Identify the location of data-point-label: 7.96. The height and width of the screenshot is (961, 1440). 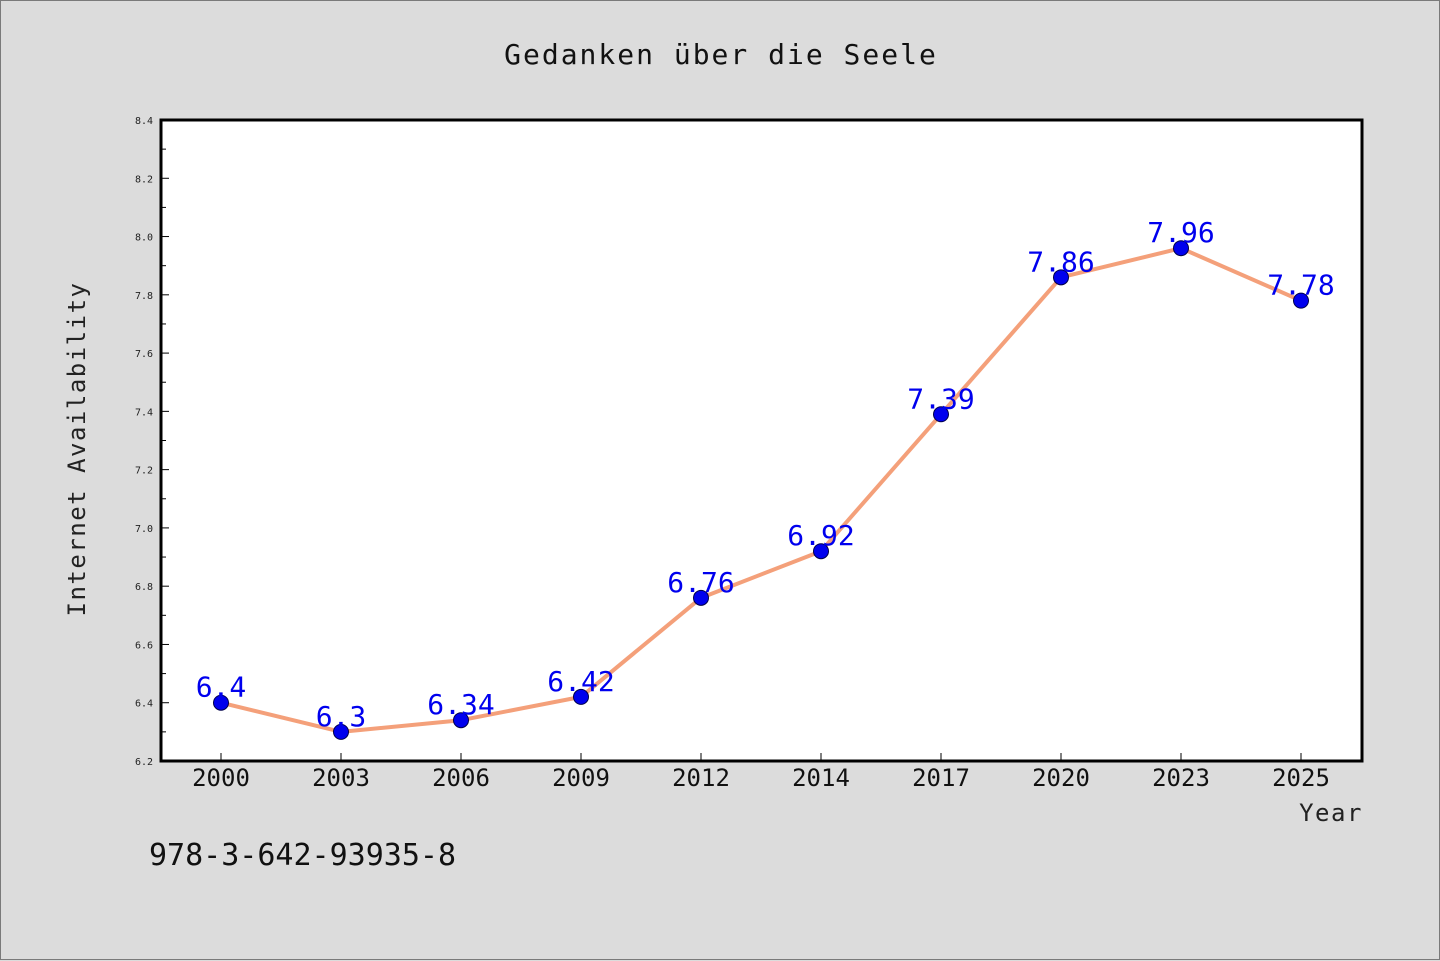
(1180, 232).